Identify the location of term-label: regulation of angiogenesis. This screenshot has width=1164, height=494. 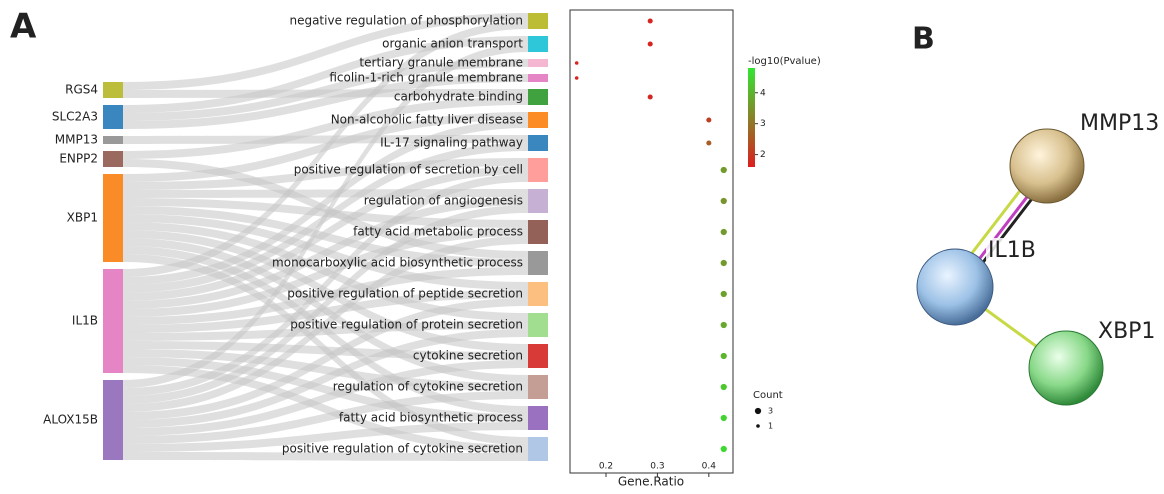
(443, 201).